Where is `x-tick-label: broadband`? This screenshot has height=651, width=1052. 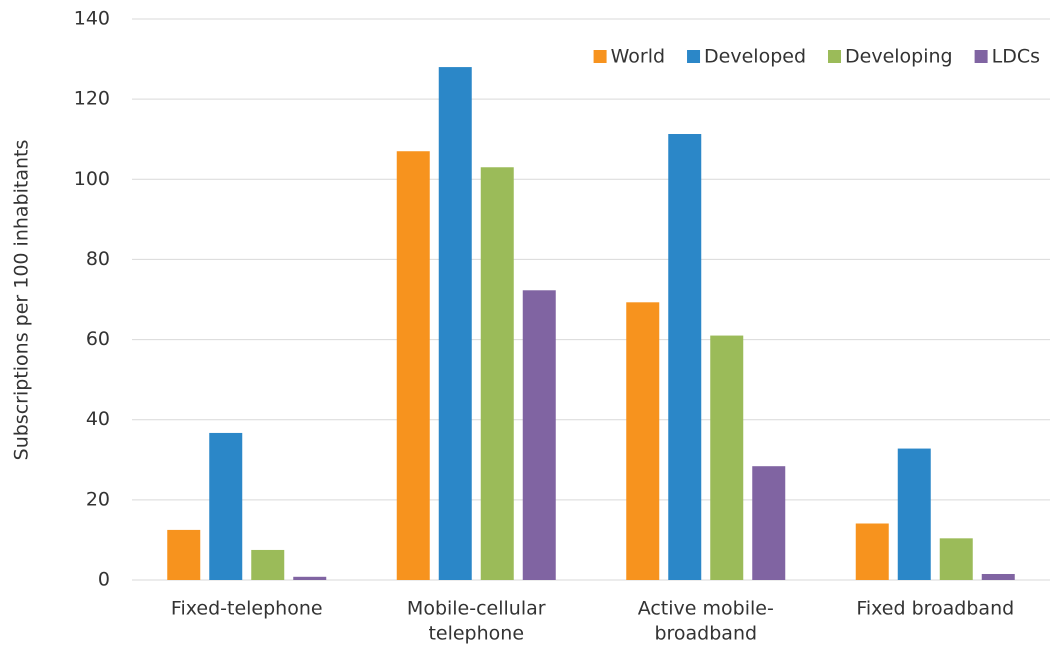
x-tick-label: broadband is located at coordinates (705, 634).